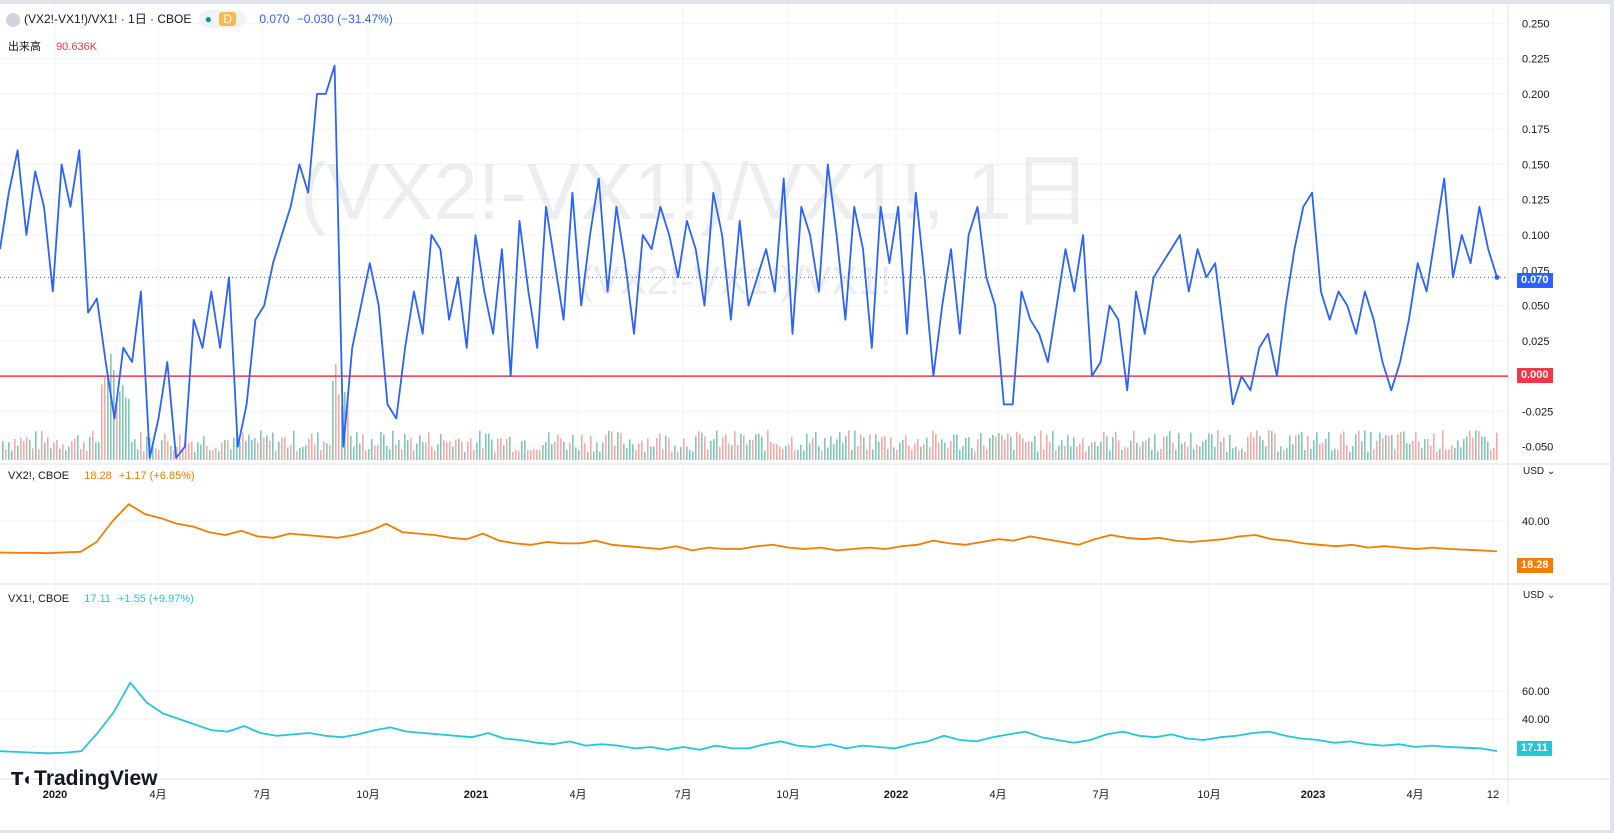 Image resolution: width=1614 pixels, height=833 pixels. I want to click on vx2-label: VX2!, CBOE, so click(39, 476).